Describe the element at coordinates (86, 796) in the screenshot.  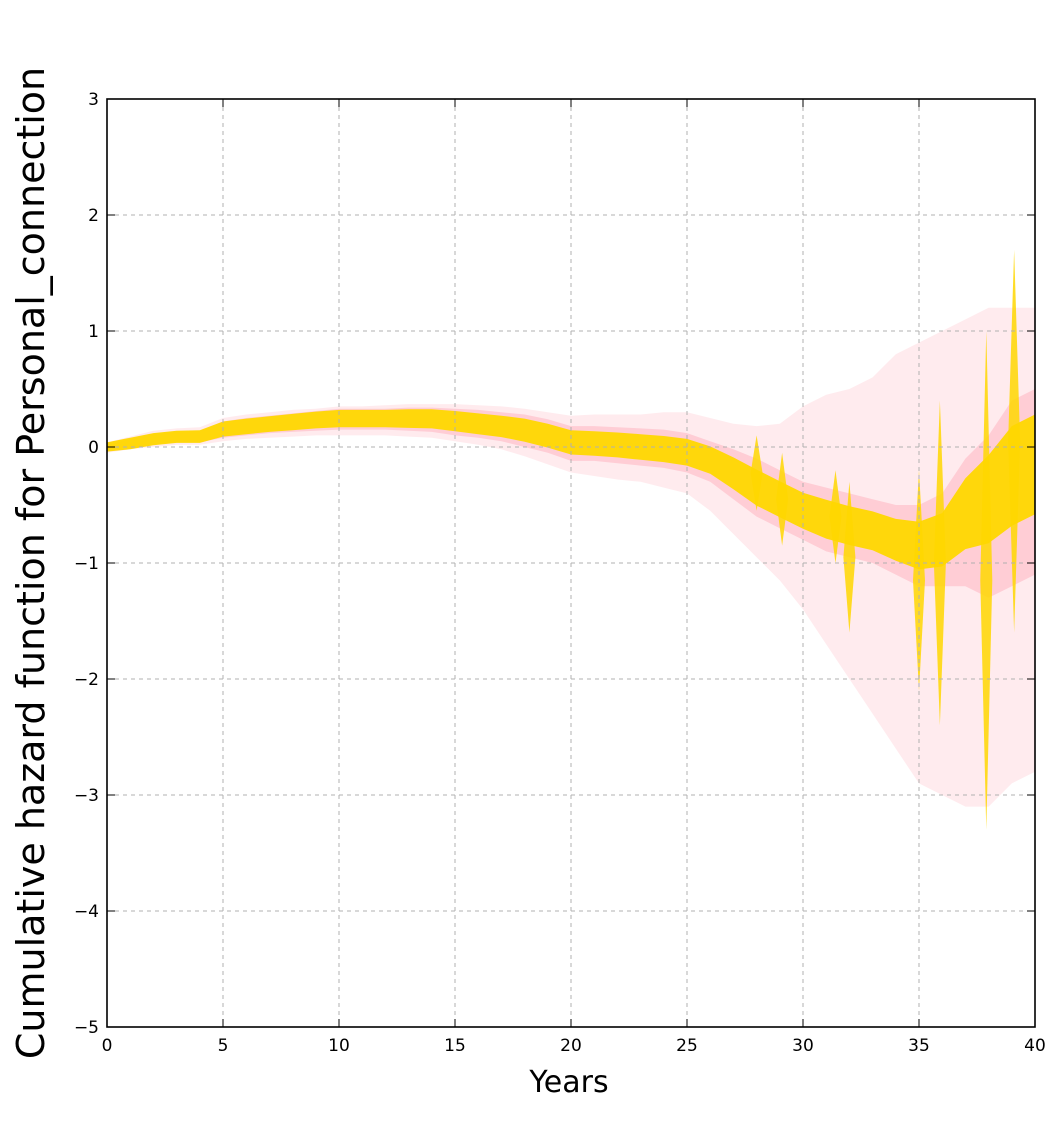
I see `y-tick-label: −3` at that location.